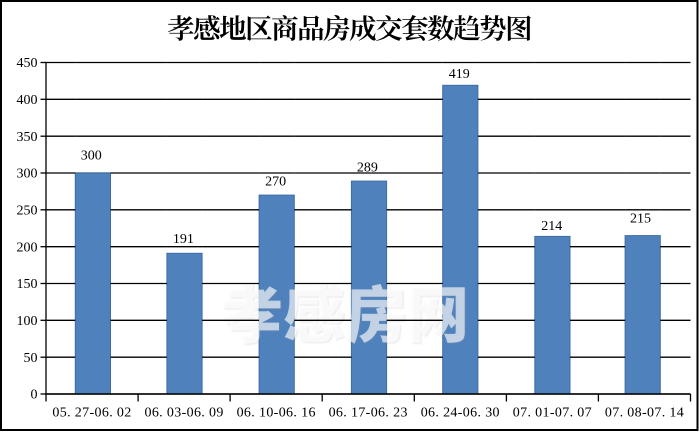  What do you see at coordinates (91, 413) in the screenshot?
I see `svg-text: 05. 27-06. 02` at bounding box center [91, 413].